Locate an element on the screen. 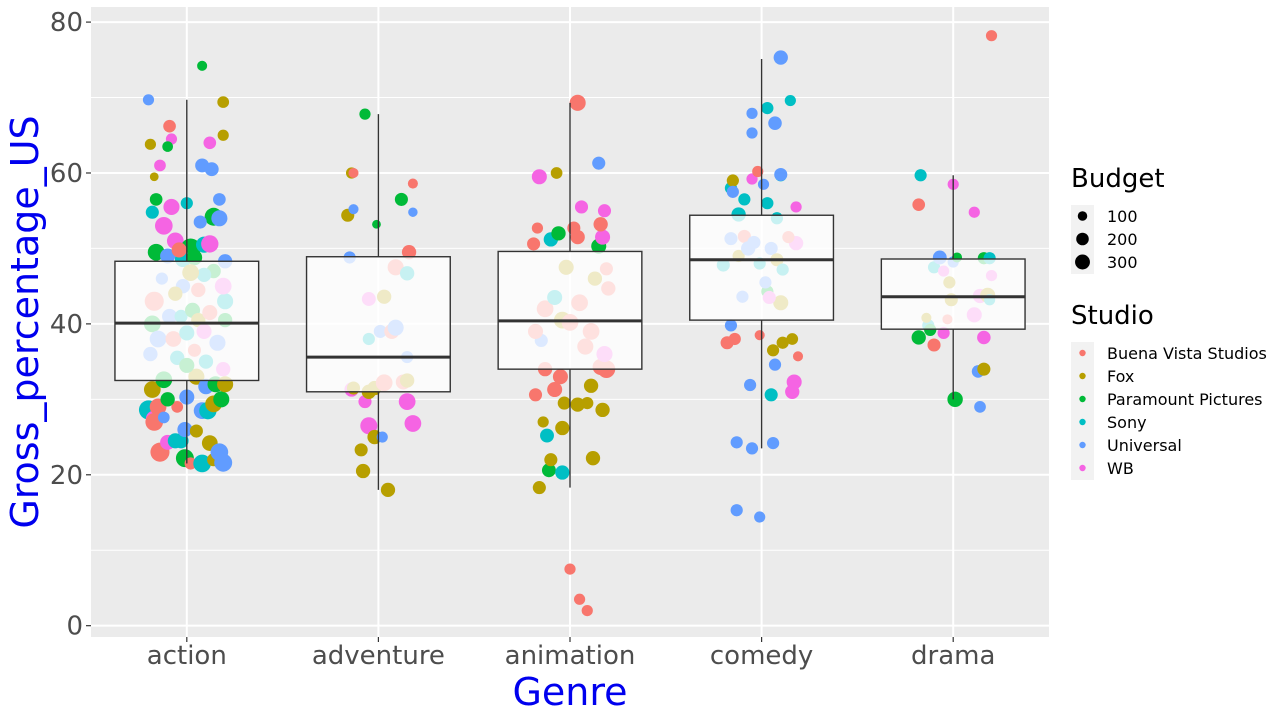  y-tick-label: 40 is located at coordinates (66, 325).